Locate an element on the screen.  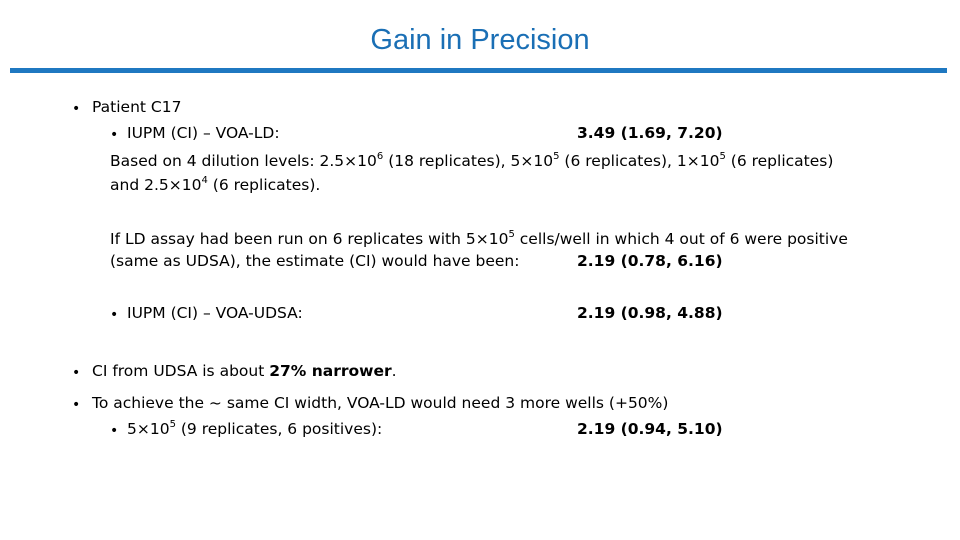
dilution-exponent: 4 is located at coordinates (204, 180).